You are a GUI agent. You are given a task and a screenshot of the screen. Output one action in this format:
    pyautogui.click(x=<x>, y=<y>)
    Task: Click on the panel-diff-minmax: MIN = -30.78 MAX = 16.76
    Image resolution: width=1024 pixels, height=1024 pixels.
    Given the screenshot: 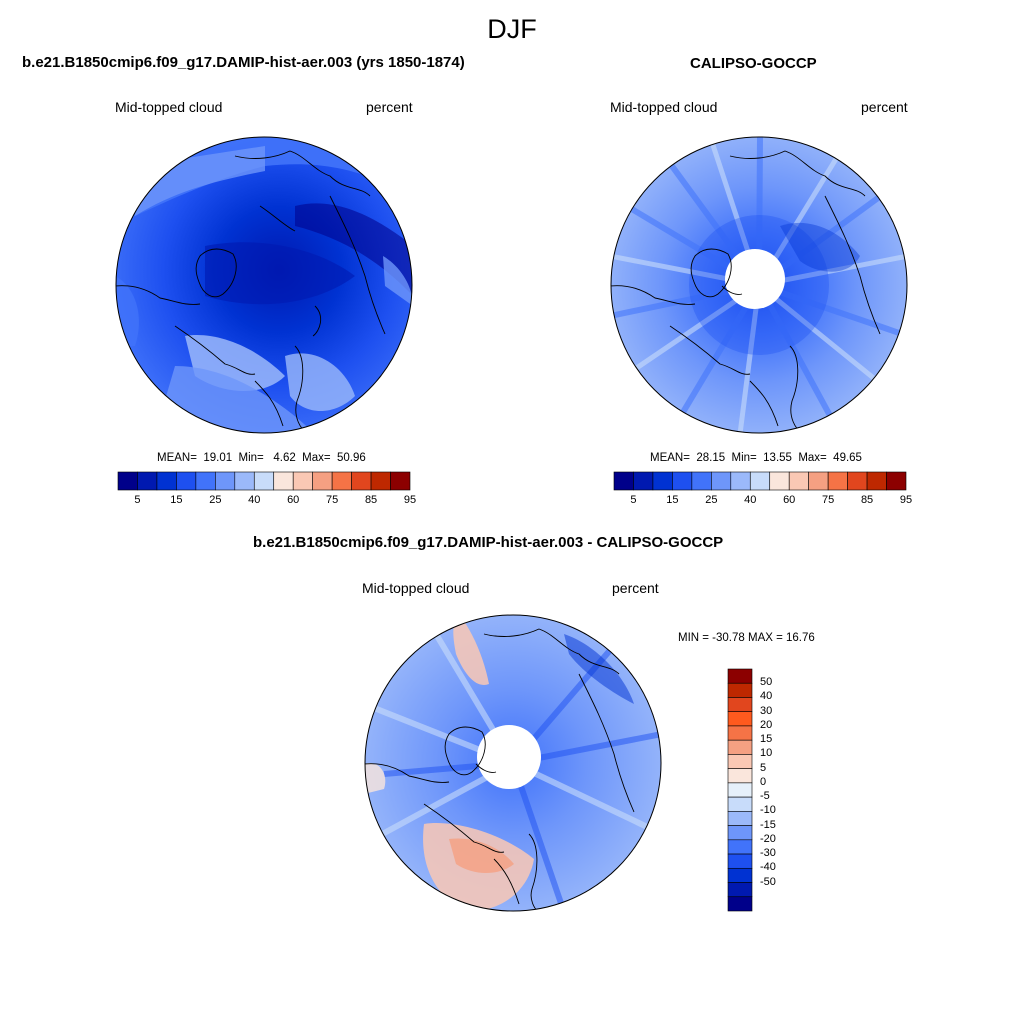 What is the action you would take?
    pyautogui.click(x=746, y=638)
    